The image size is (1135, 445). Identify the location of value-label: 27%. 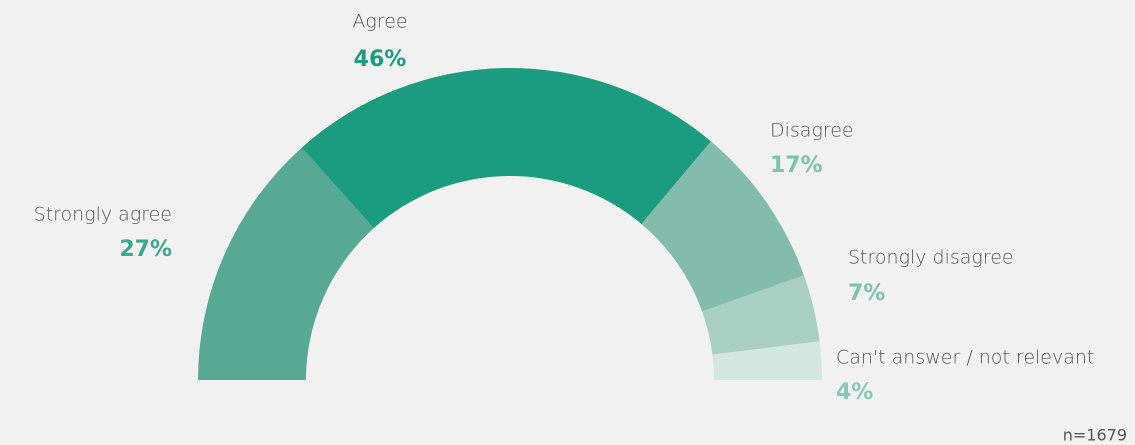
(145, 249).